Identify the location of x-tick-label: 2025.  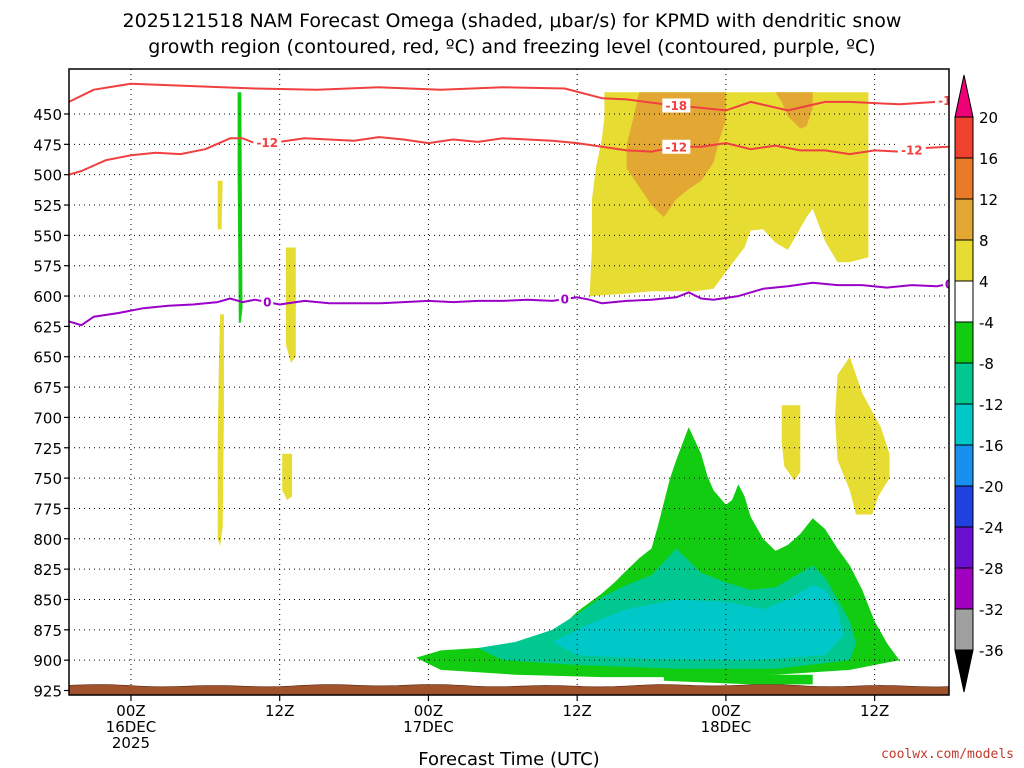
(131, 743).